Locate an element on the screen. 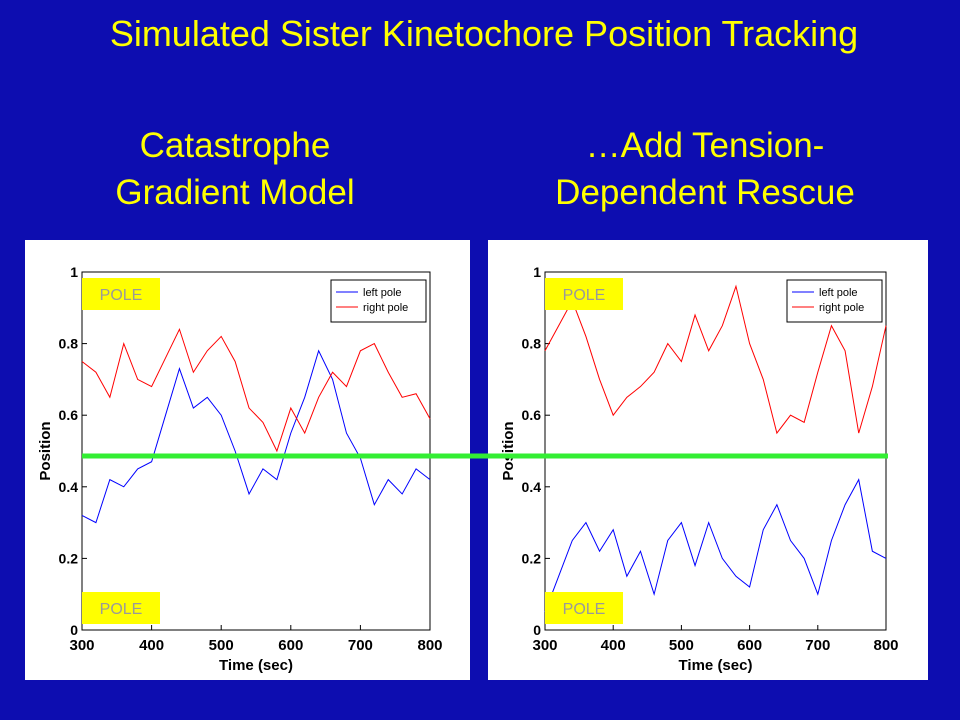 This screenshot has height=720, width=960. panel-title: Dependent Rescue is located at coordinates (705, 192).